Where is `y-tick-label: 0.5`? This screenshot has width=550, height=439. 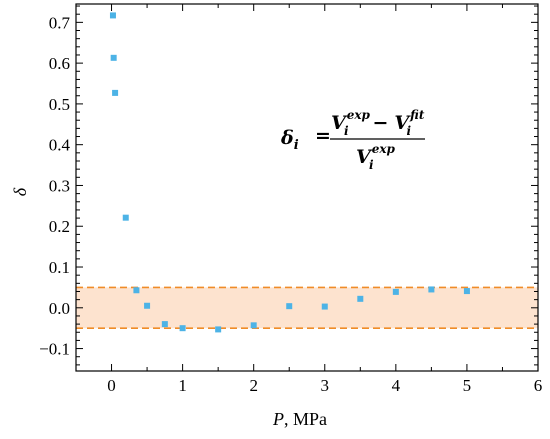
y-tick-label: 0.5 is located at coordinates (59, 104).